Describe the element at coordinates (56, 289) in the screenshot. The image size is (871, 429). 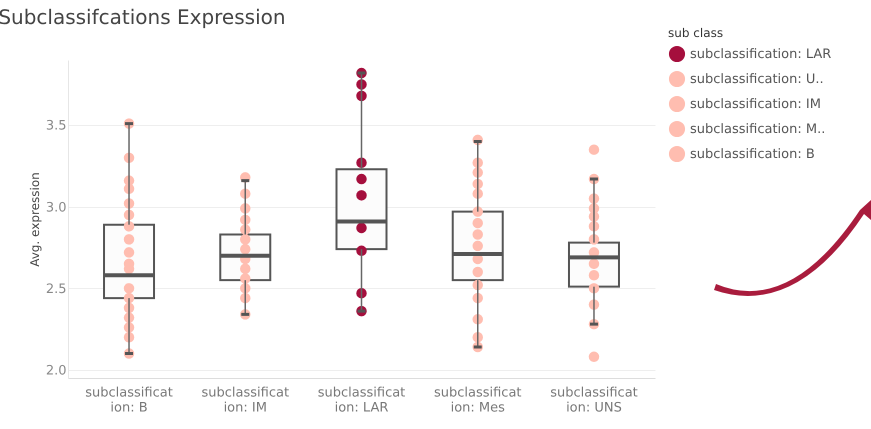
I see `y-tick-label: 2.5` at that location.